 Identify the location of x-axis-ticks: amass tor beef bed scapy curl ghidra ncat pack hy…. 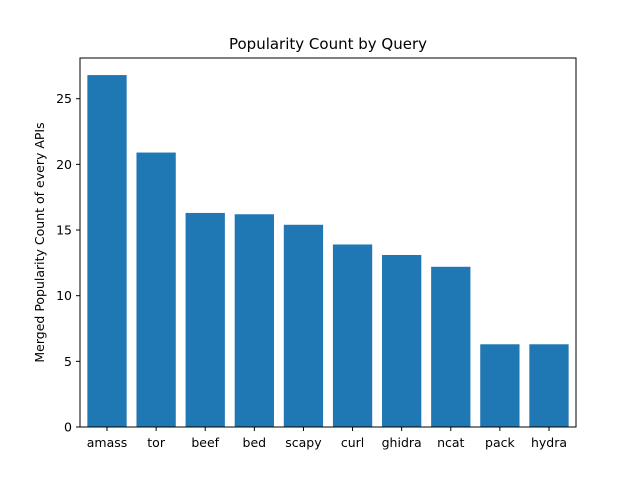
(327, 438).